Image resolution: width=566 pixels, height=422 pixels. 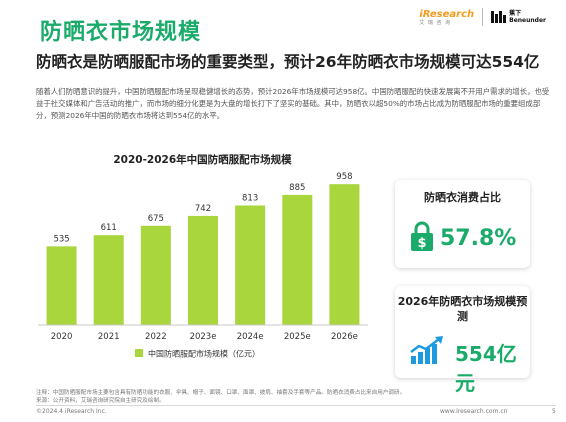 I want to click on chart-title: 2020-2026年中国防晒服配市场规模, so click(x=202, y=160).